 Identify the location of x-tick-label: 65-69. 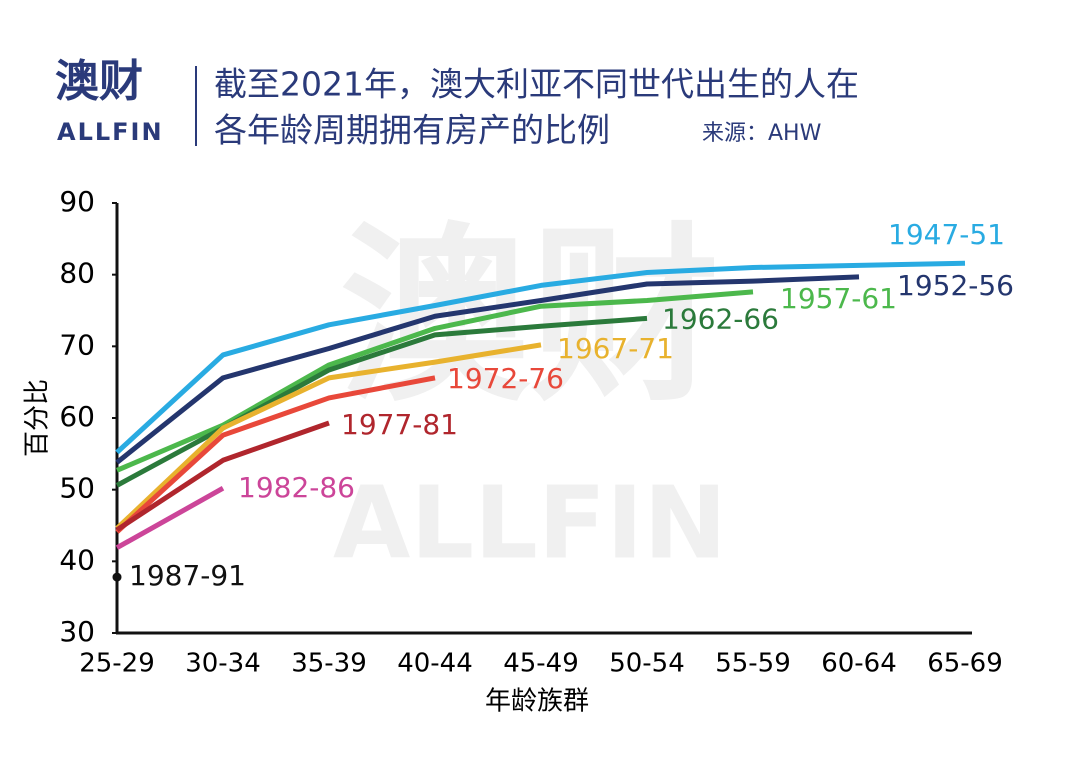
(965, 664).